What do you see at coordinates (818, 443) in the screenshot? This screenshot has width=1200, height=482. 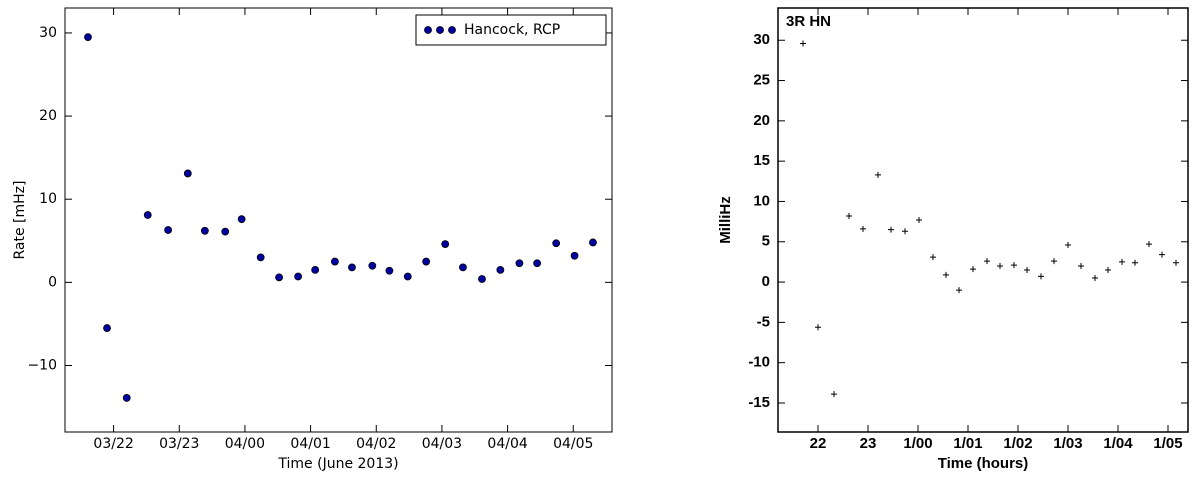 I see `x-tick-label: 22` at bounding box center [818, 443].